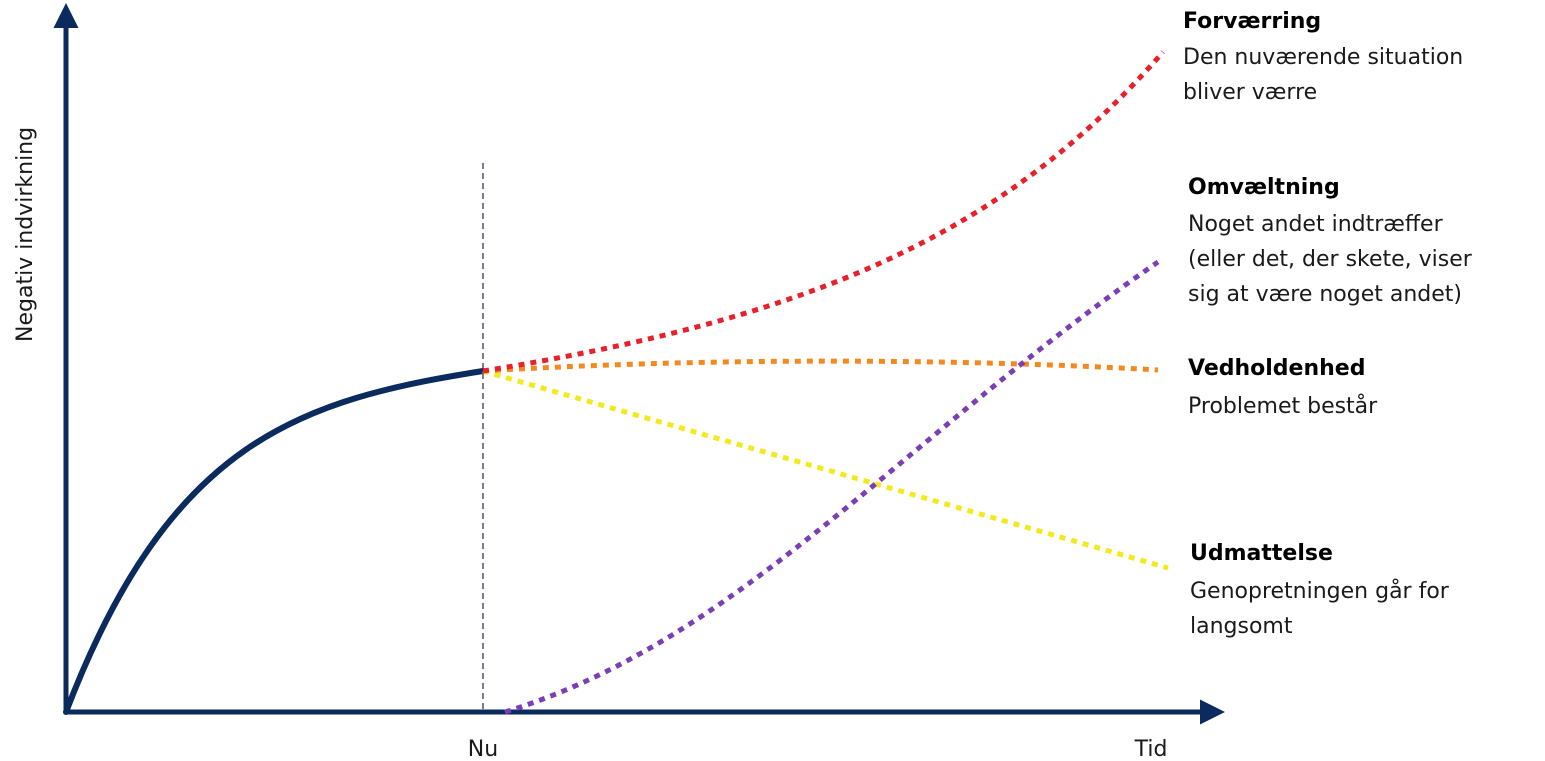  What do you see at coordinates (274, 541) in the screenshot?
I see `history-curve` at bounding box center [274, 541].